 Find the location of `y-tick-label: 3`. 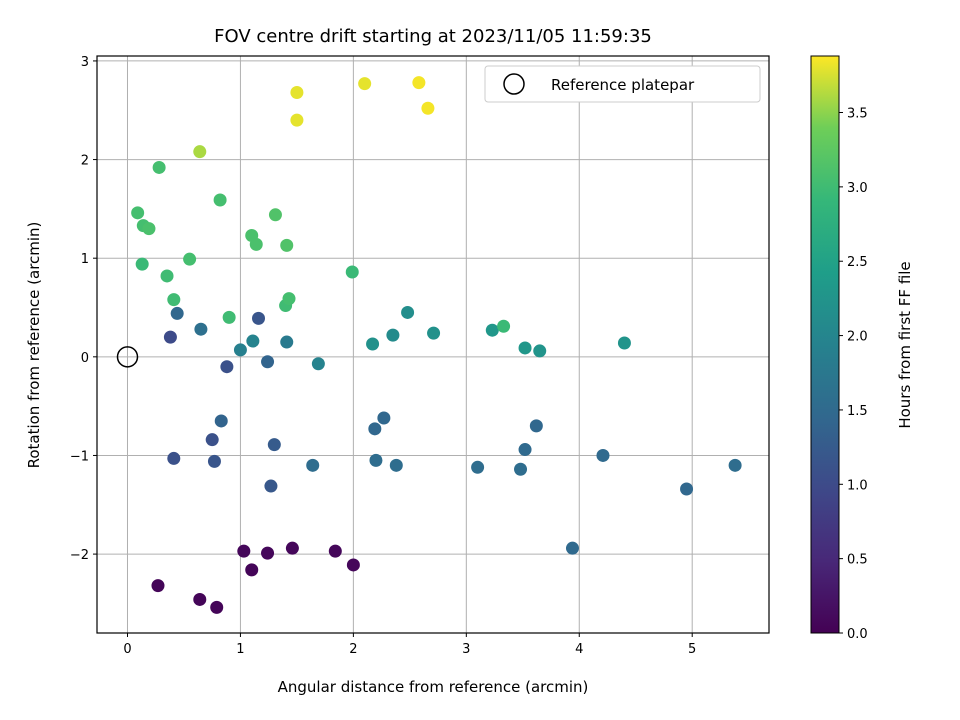

y-tick-label: 3 is located at coordinates (85, 62).